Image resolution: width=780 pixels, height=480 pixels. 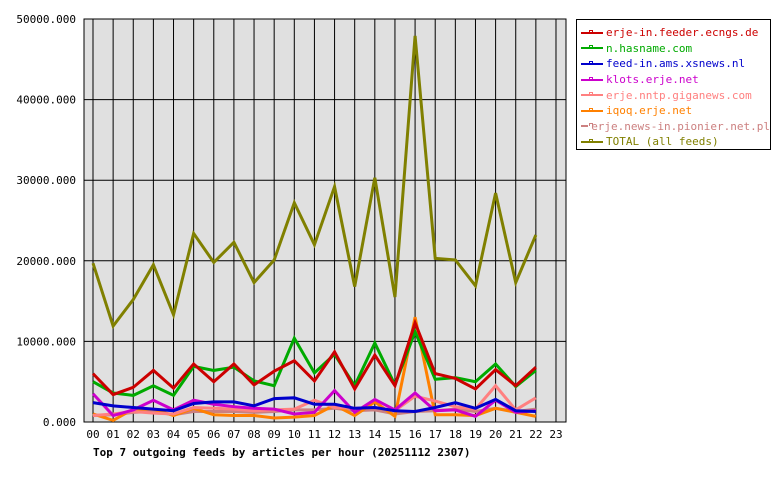 What do you see at coordinates (174, 434) in the screenshot?
I see `x-tick-label: 04` at bounding box center [174, 434].